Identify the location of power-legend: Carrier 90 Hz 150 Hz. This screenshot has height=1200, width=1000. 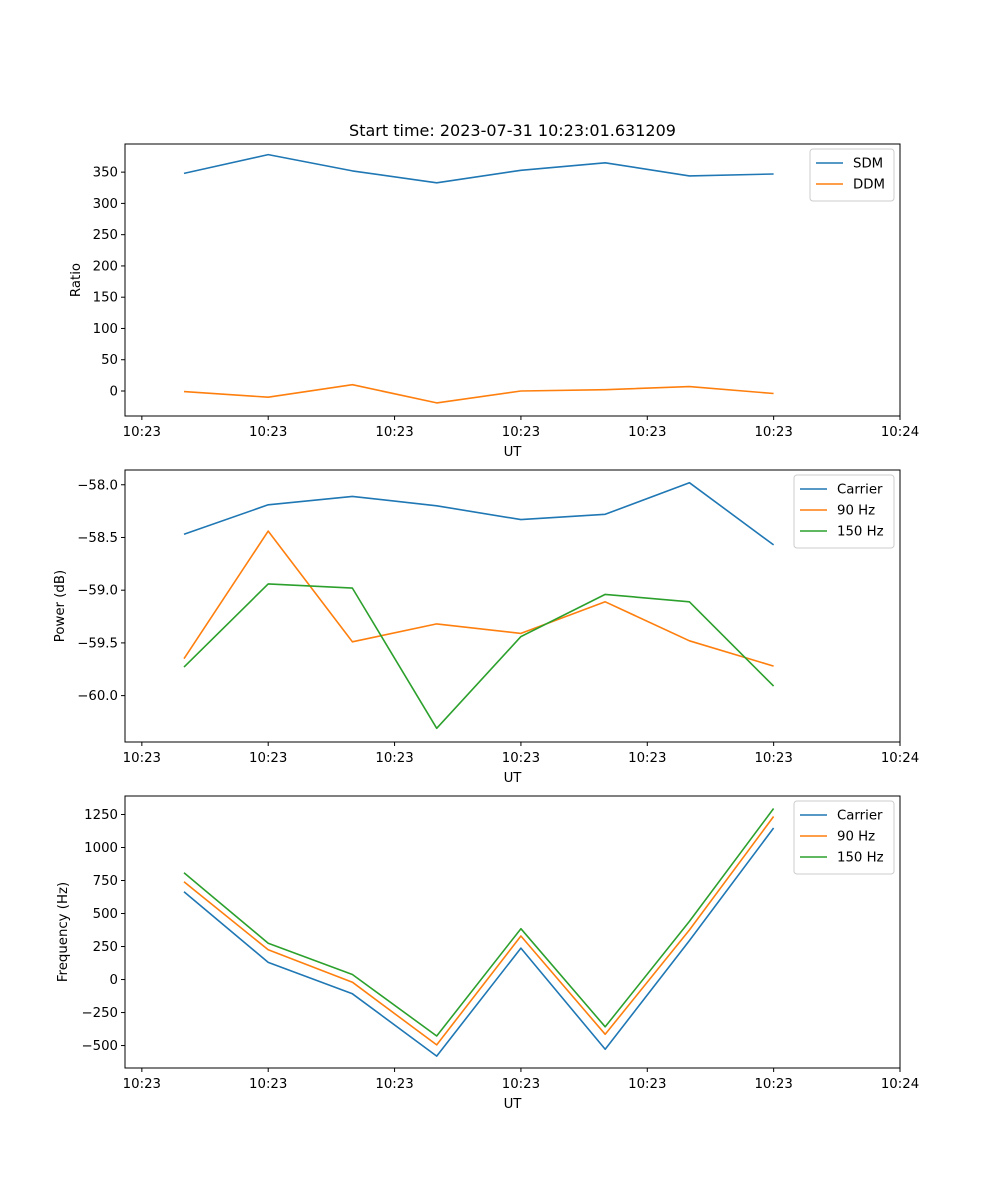
(844, 511).